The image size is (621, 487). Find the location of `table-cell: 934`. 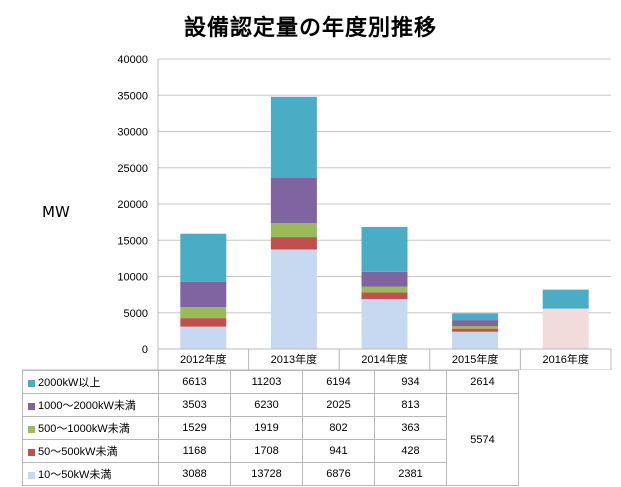

table-cell: 934 is located at coordinates (410, 382).